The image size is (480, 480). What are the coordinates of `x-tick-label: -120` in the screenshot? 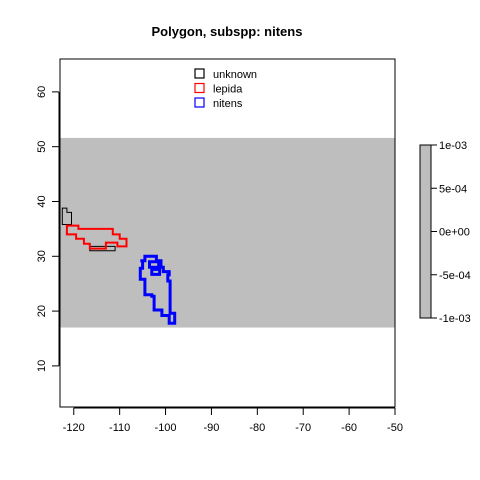 It's located at (74, 428).